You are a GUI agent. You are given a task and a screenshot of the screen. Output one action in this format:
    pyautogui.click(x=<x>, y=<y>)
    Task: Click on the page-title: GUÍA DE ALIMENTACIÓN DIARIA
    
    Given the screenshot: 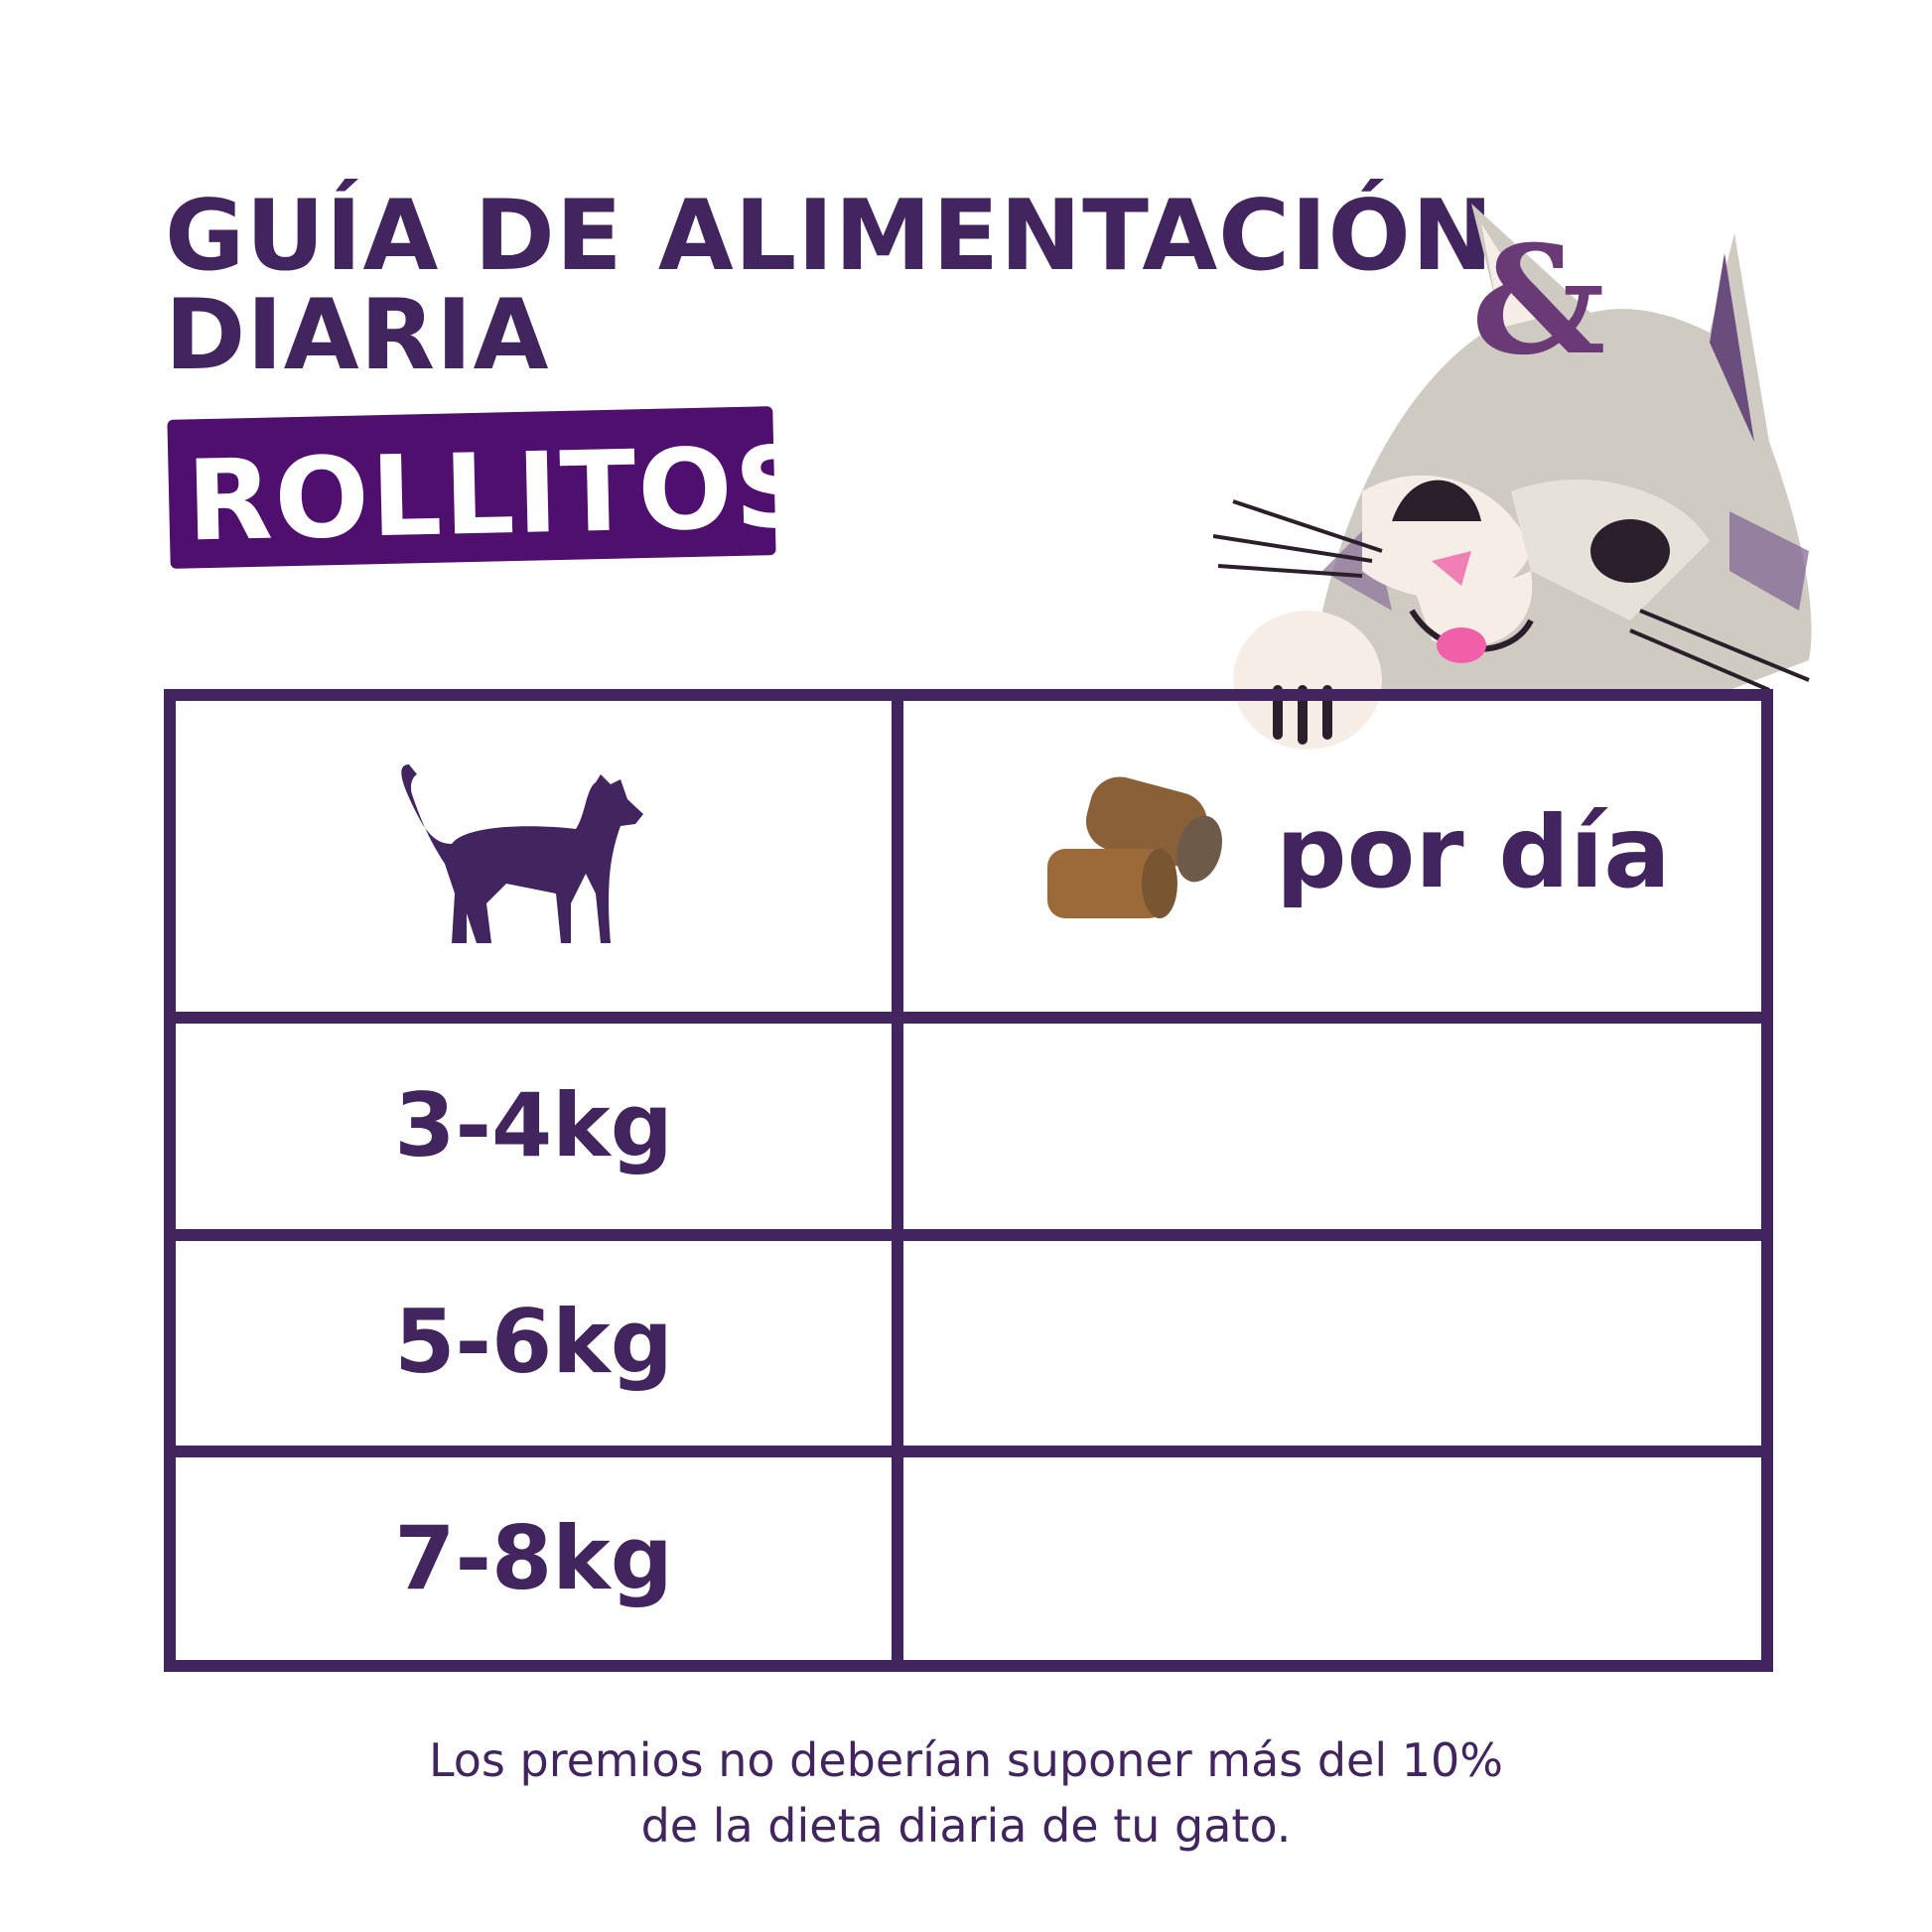 What is the action you would take?
    pyautogui.click(x=829, y=286)
    